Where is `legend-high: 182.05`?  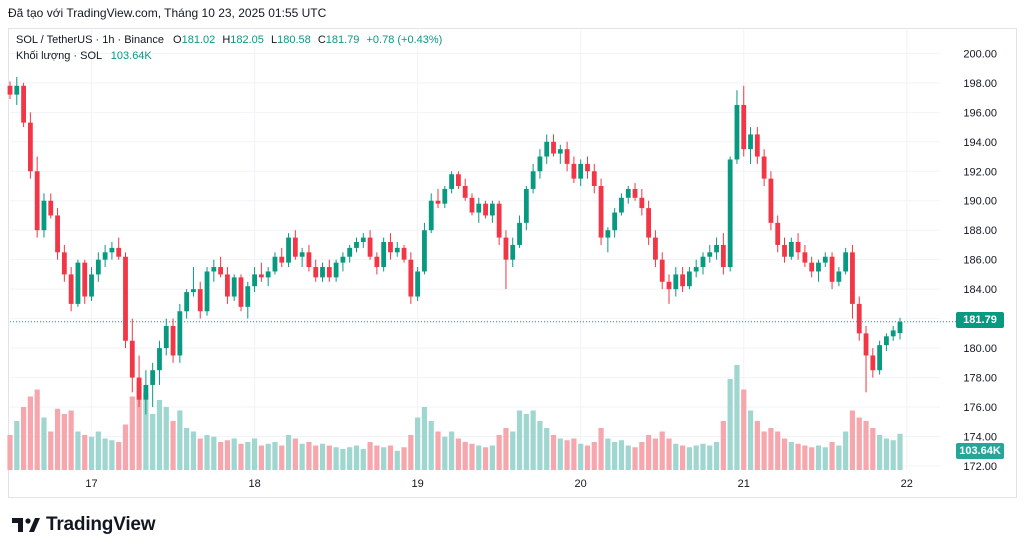
legend-high: 182.05 is located at coordinates (247, 40).